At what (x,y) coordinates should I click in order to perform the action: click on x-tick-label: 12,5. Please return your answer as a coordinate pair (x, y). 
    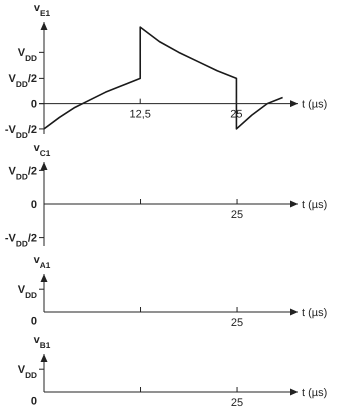
    Looking at the image, I should click on (140, 114).